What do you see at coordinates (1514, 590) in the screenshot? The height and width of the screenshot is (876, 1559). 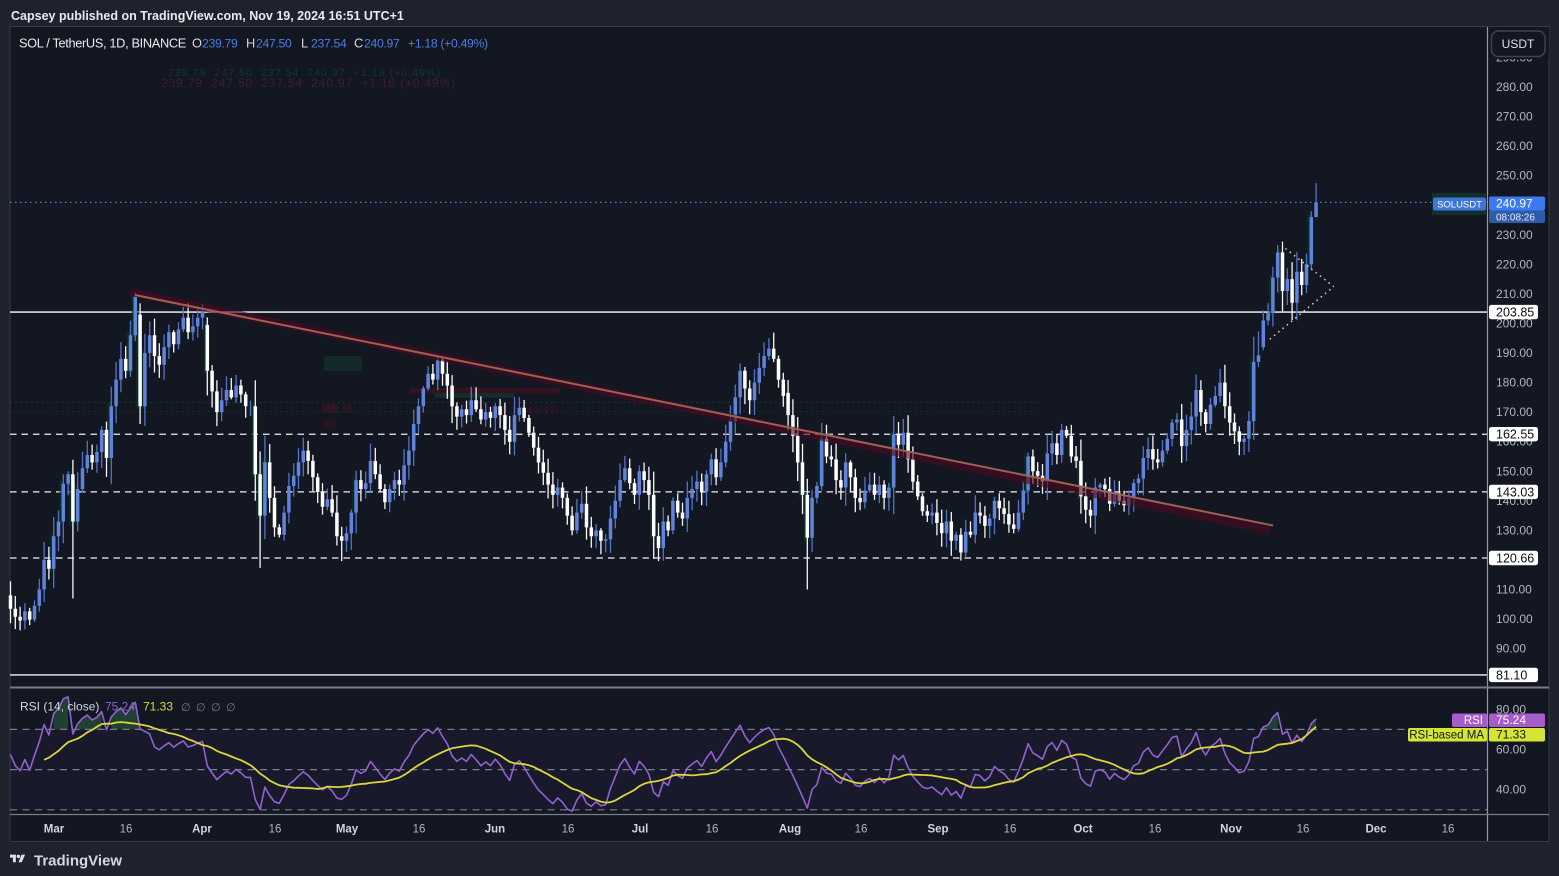 I see `svg-text: 110.00` at bounding box center [1514, 590].